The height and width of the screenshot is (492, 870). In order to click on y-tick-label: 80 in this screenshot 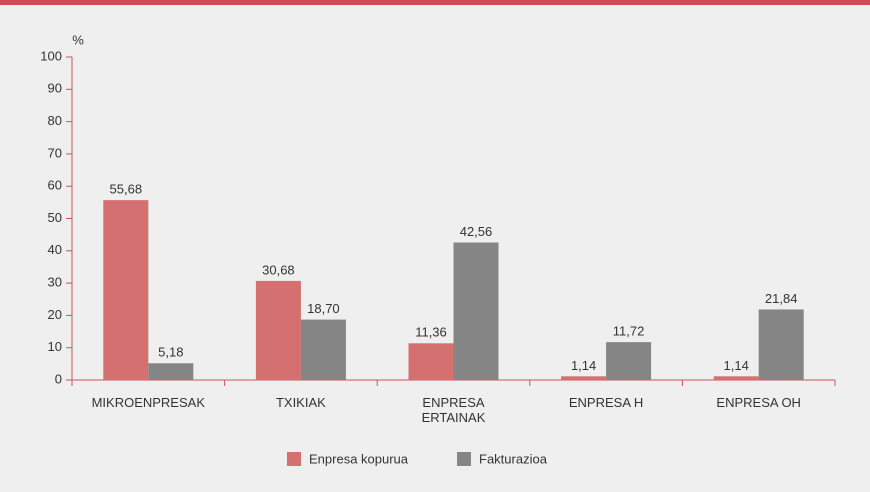, I will do `click(55, 120)`.